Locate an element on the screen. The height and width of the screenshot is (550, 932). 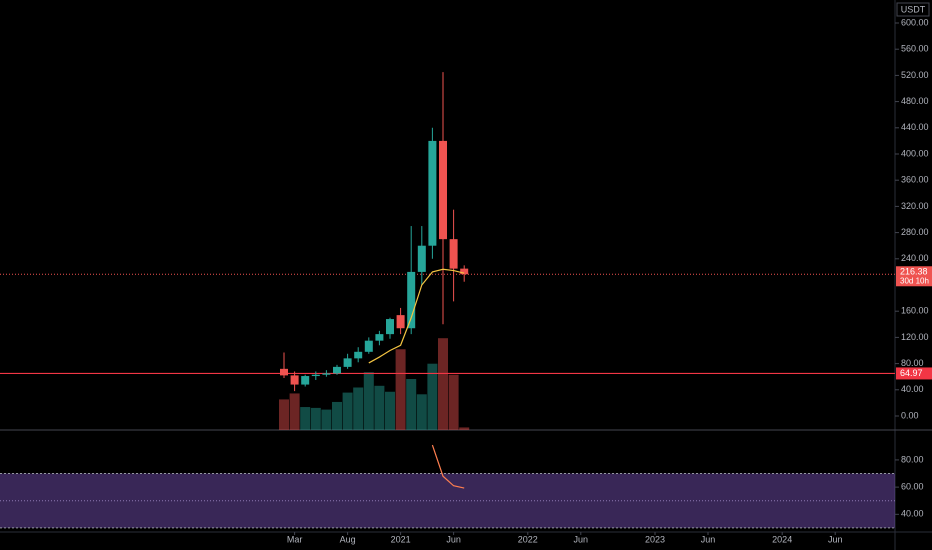
rsi-tick-label: 60.00 is located at coordinates (912, 486).